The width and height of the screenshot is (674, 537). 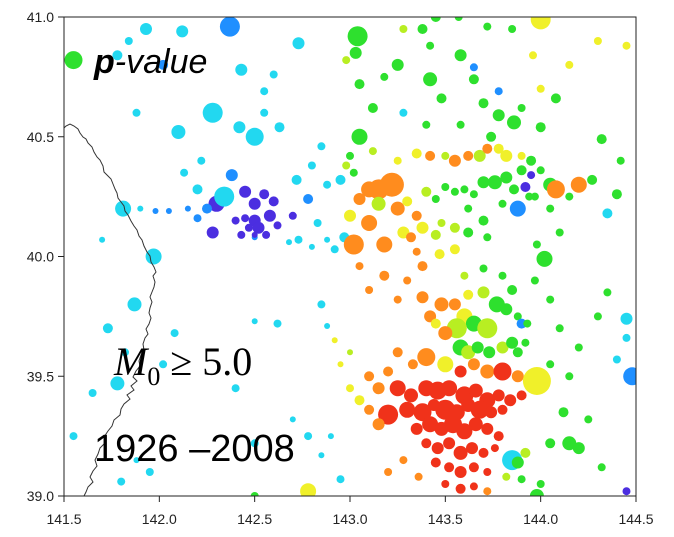 I want to click on x-tick-label: 144.0, so click(x=540, y=519).